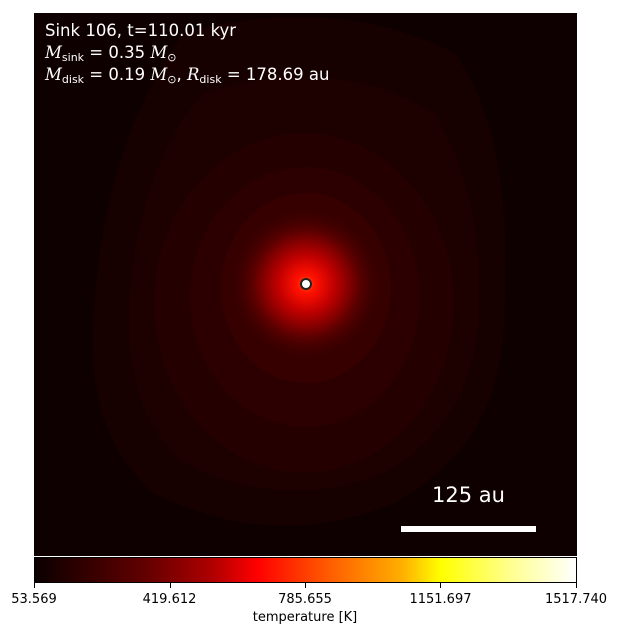  What do you see at coordinates (468, 529) in the screenshot?
I see `scale-bar` at bounding box center [468, 529].